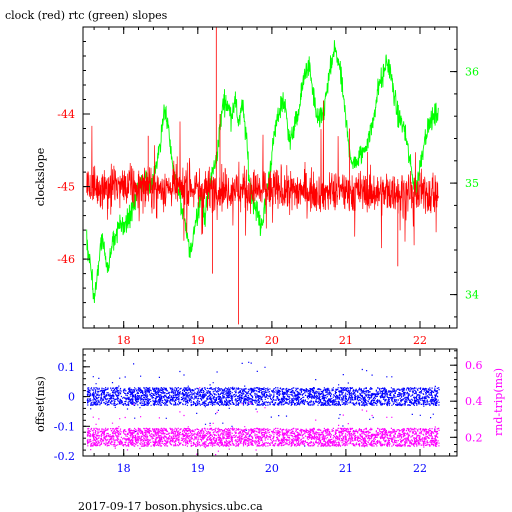  Describe the element at coordinates (170, 506) in the screenshot. I see `footer-text: 2017-09-17 boson.physics.ubc.ca` at that location.